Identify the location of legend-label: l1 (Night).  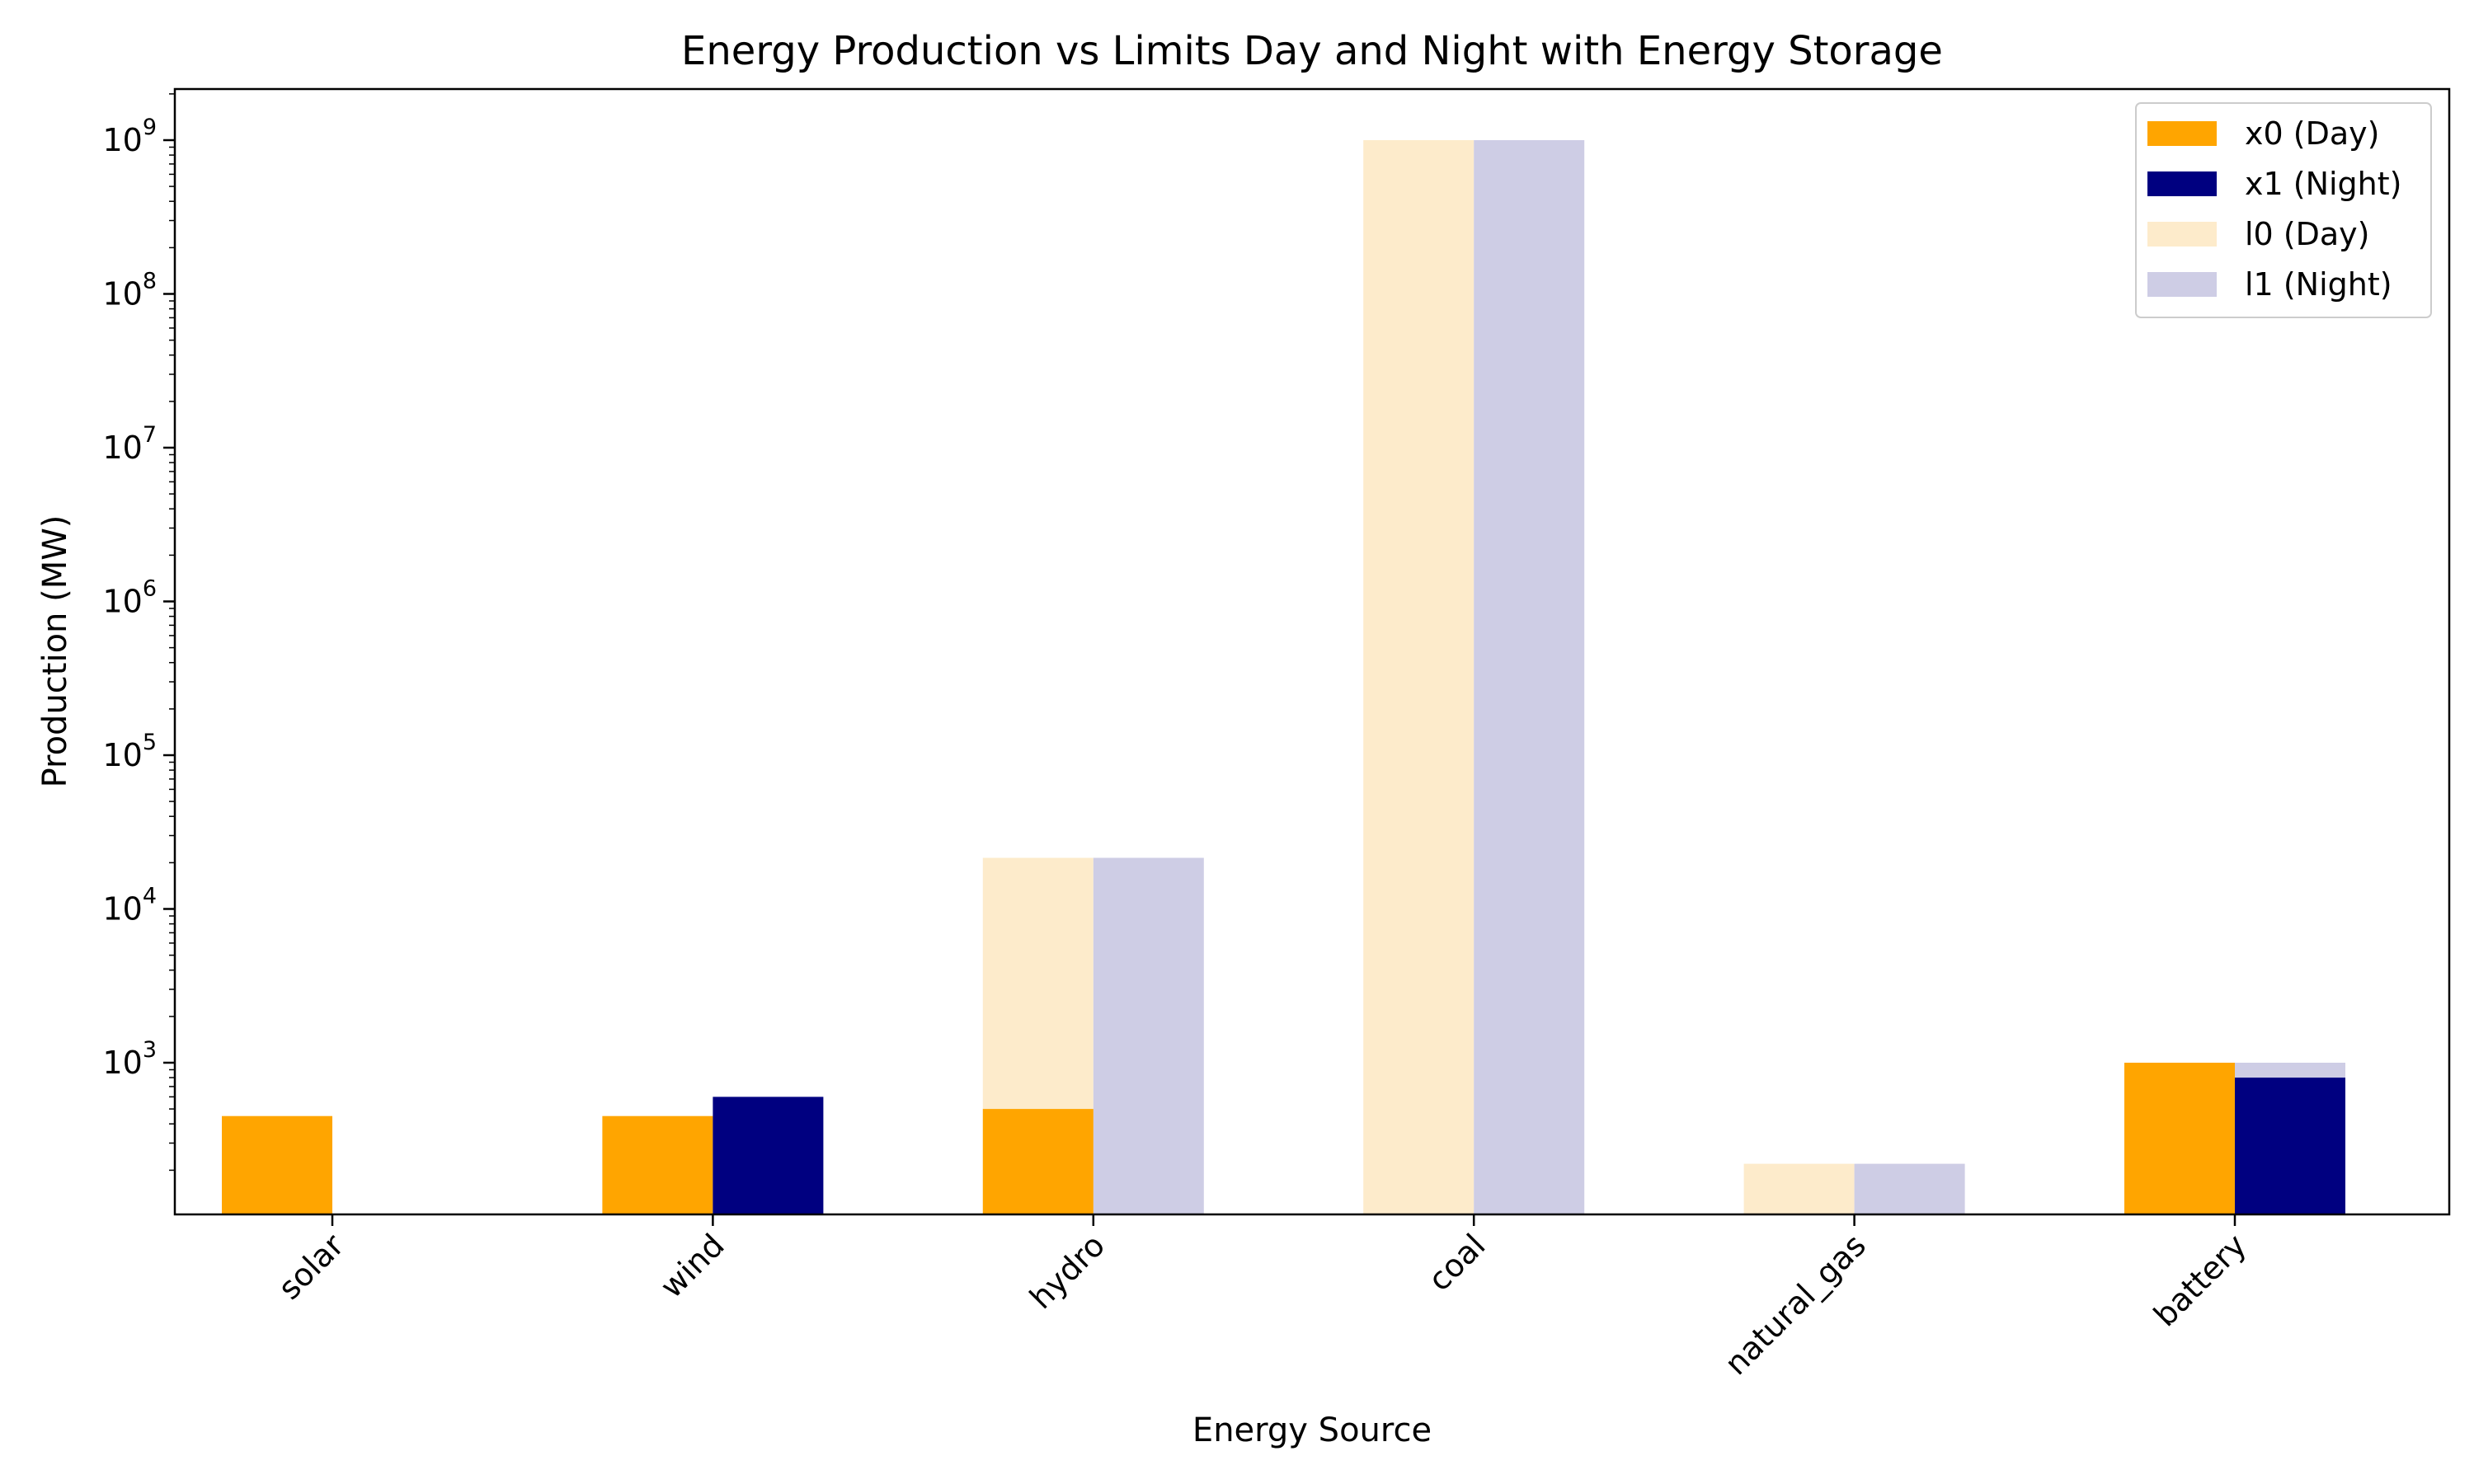
(2318, 284).